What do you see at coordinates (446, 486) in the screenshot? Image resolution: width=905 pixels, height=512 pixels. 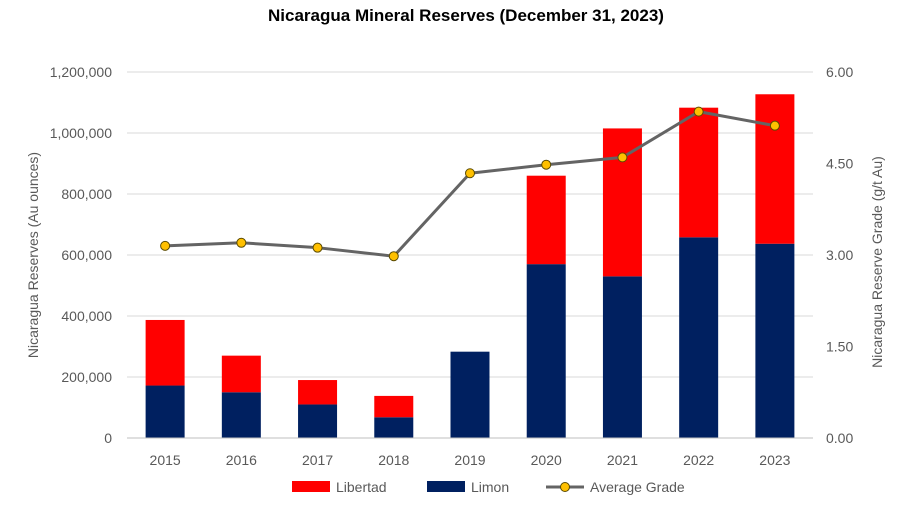 I see `legend-swatch-limon` at bounding box center [446, 486].